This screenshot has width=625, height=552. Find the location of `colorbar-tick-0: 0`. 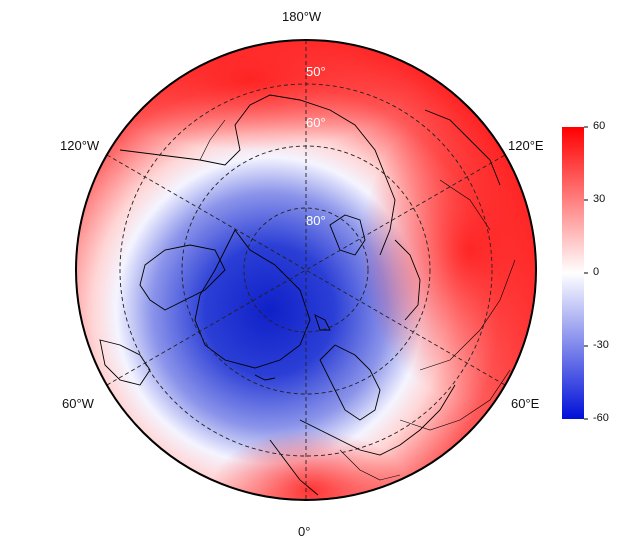

colorbar-tick-0: 0 is located at coordinates (596, 272).